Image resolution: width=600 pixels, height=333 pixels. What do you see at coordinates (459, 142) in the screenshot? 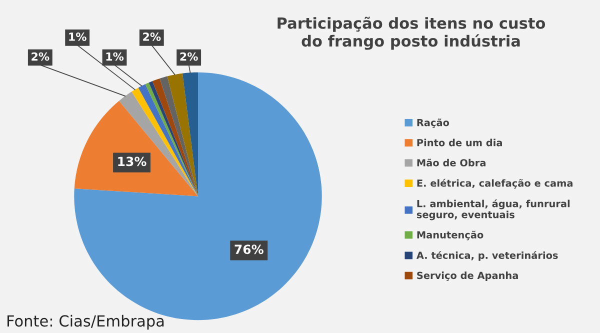
I see `legend-label: Pinto de um dia` at bounding box center [459, 142].